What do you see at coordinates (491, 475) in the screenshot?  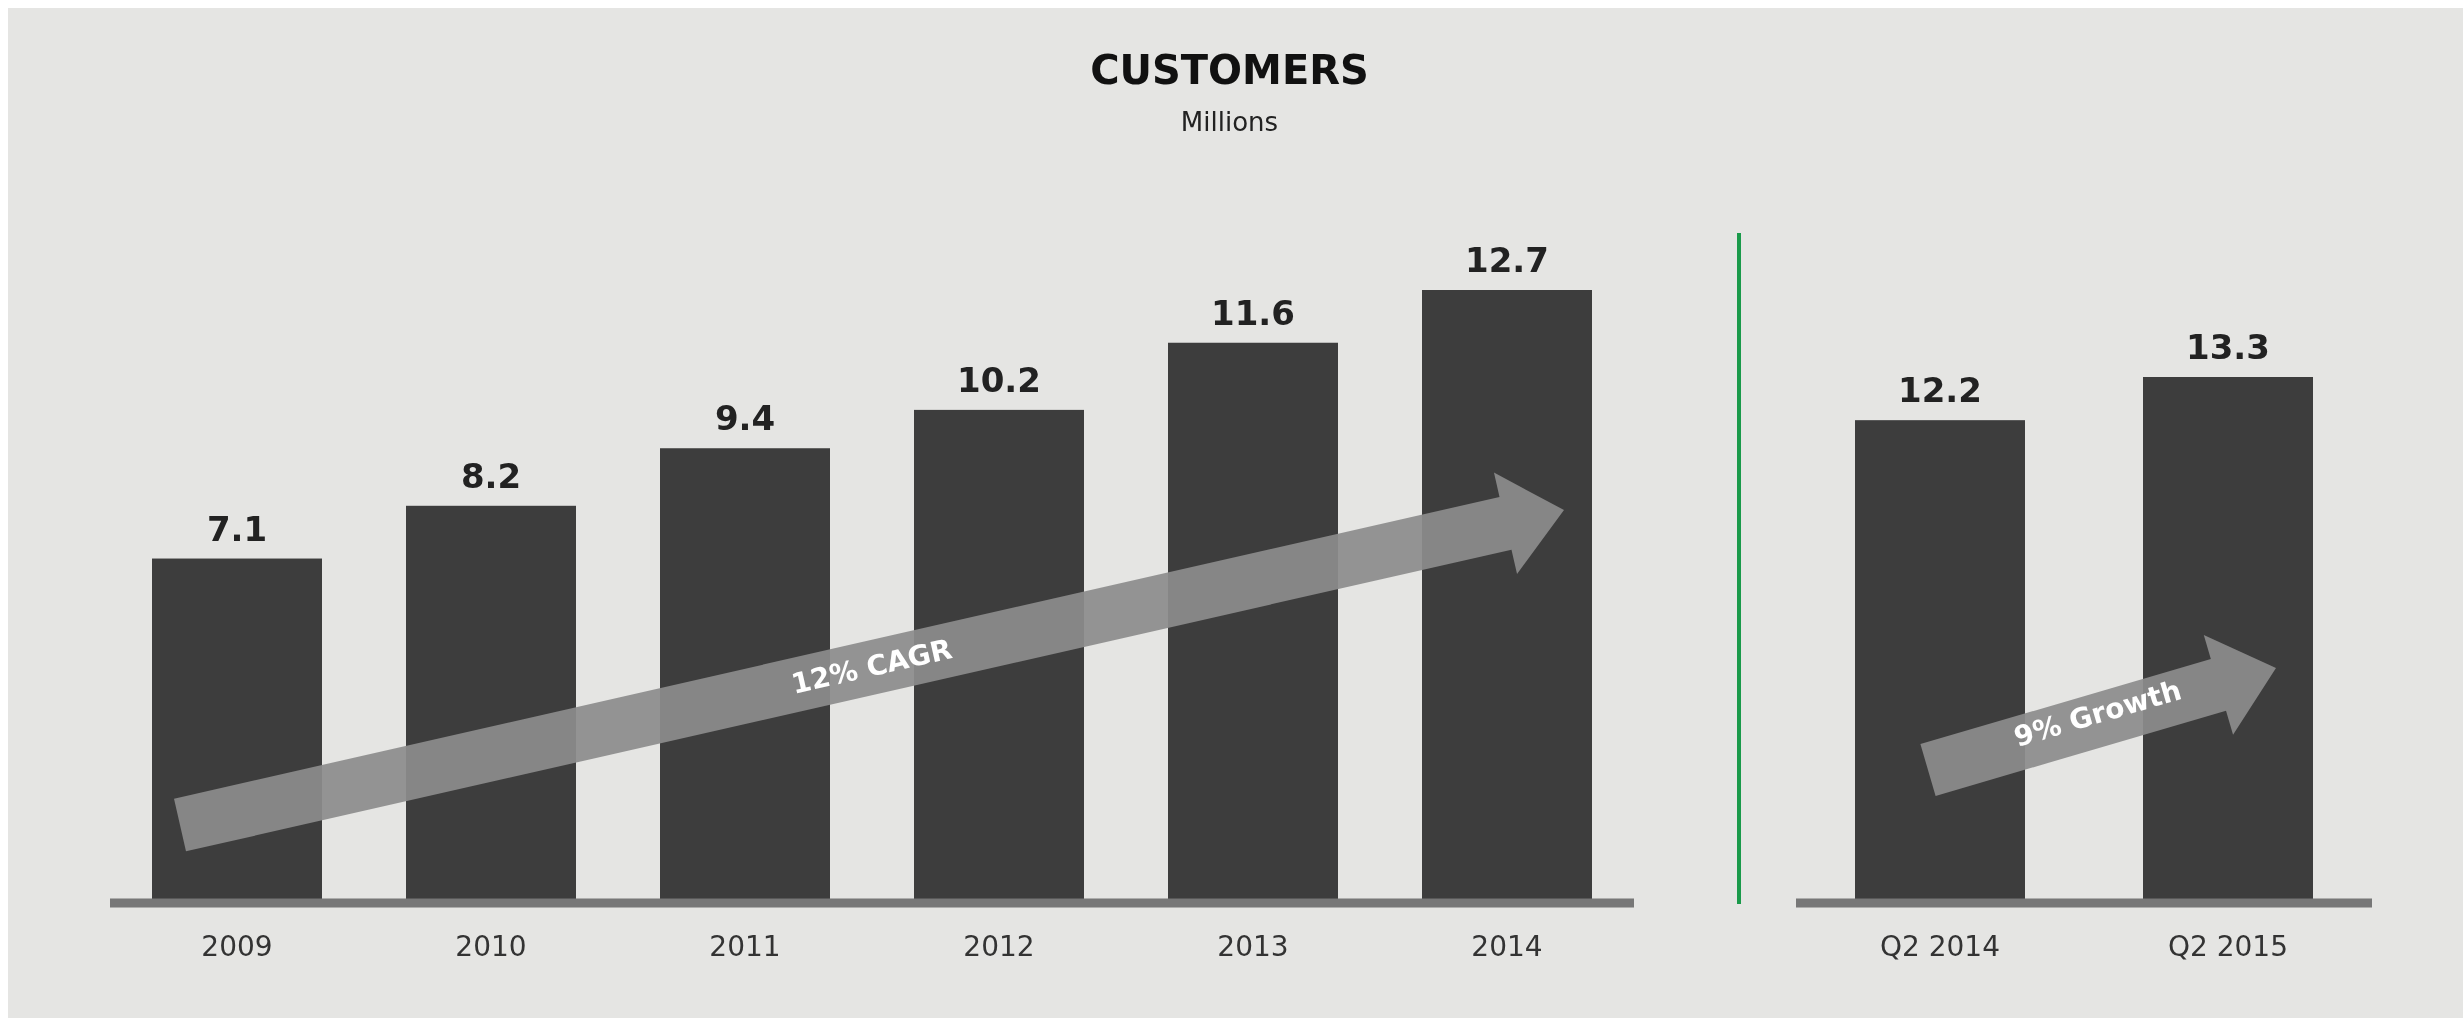 I see `data-label: 8.2` at bounding box center [491, 475].